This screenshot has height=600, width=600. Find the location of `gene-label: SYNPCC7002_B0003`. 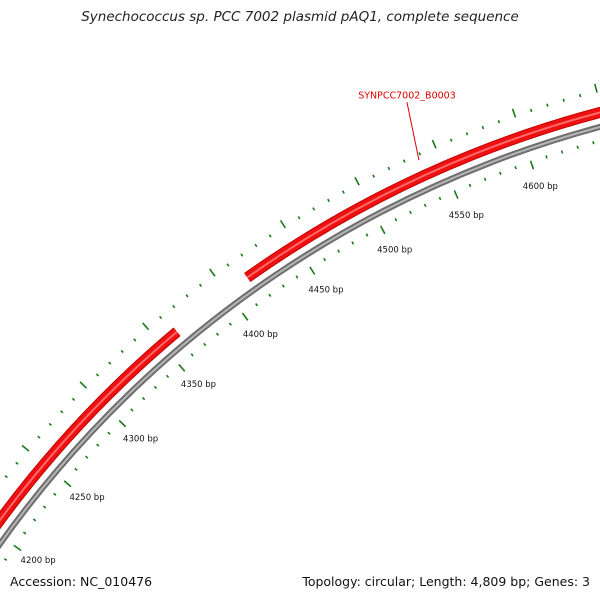

gene-label: SYNPCC7002_B0003 is located at coordinates (407, 95).